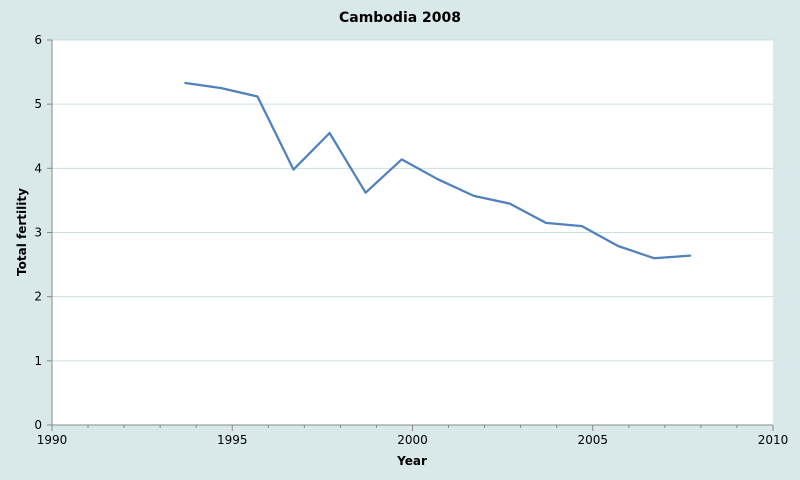 The image size is (800, 480). What do you see at coordinates (38, 425) in the screenshot?
I see `y-tick-label: 0` at bounding box center [38, 425].